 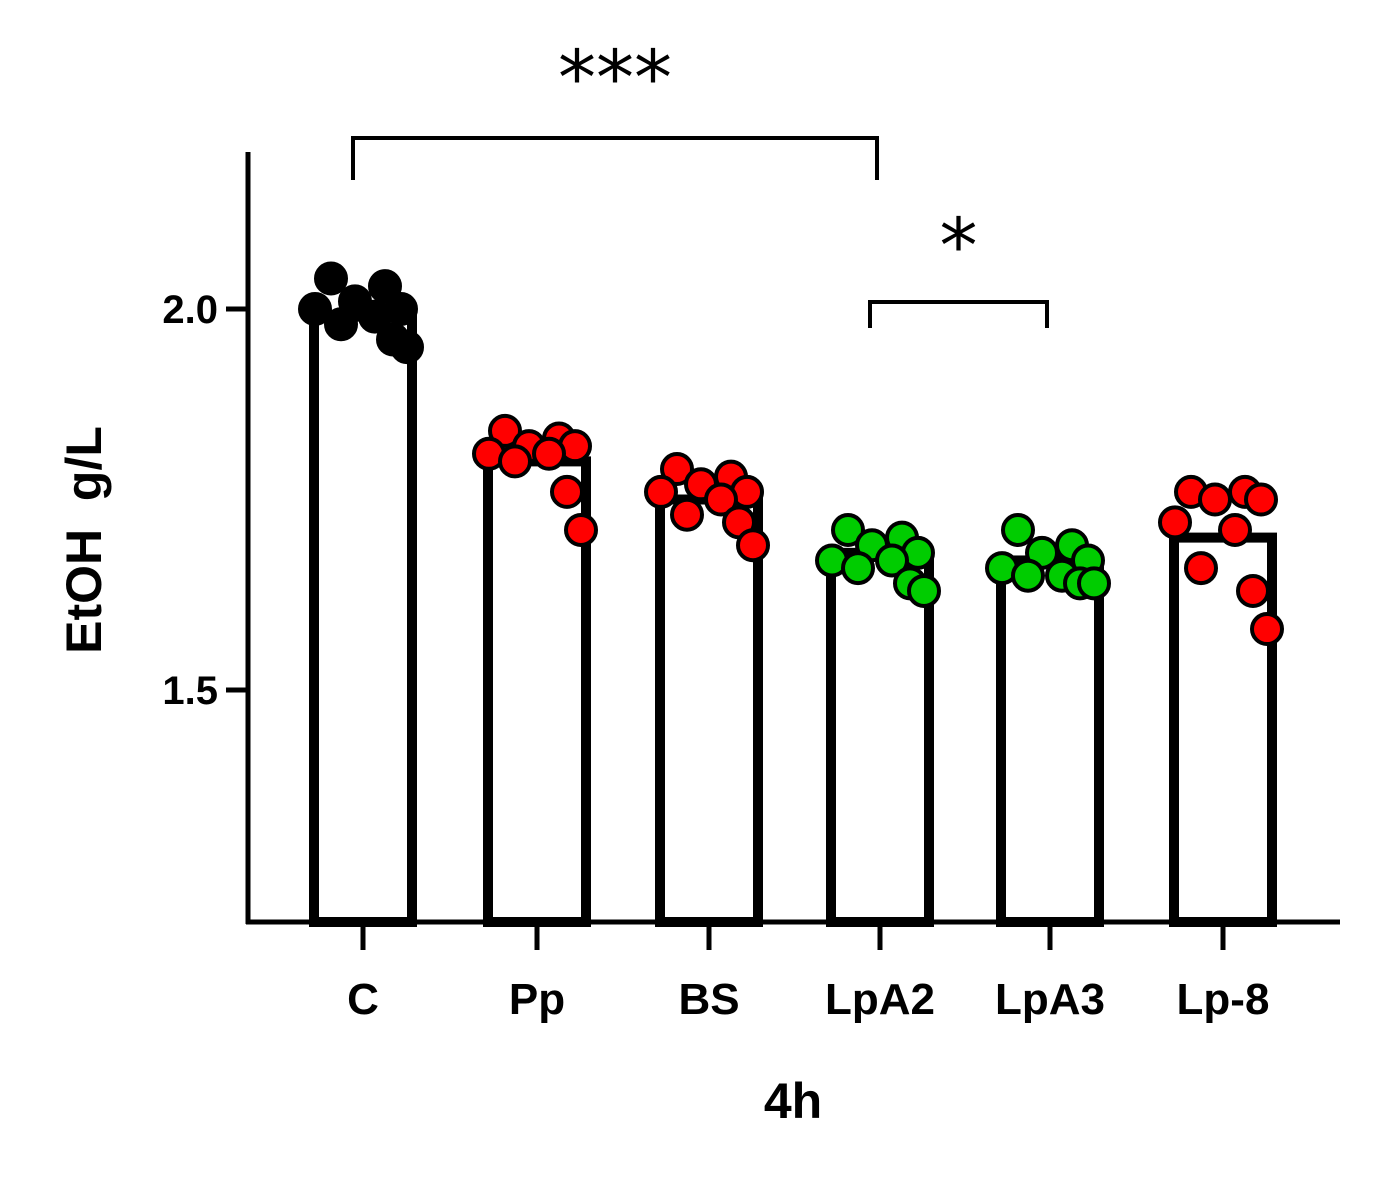 I want to click on x-tick-label-c: C, so click(x=363, y=999).